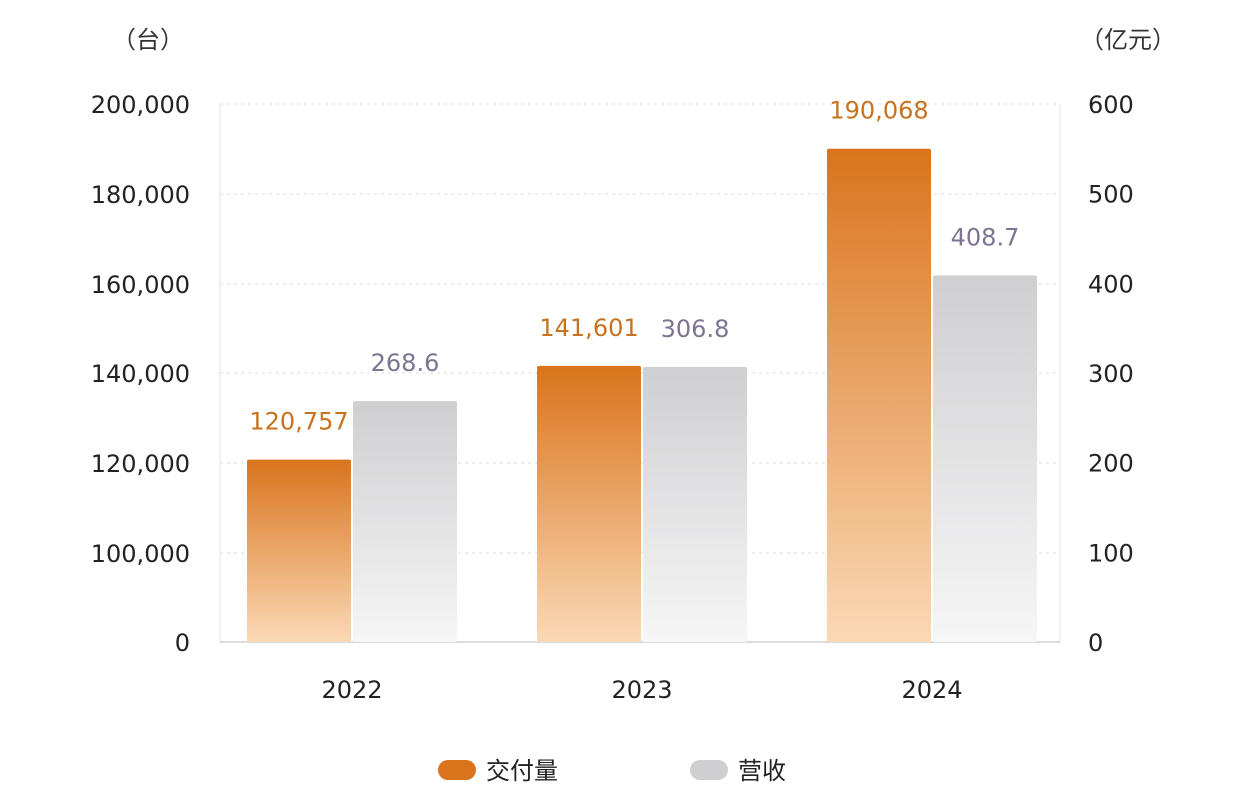  Describe the element at coordinates (589, 503) in the screenshot. I see `bar-deliveries-2023` at that location.